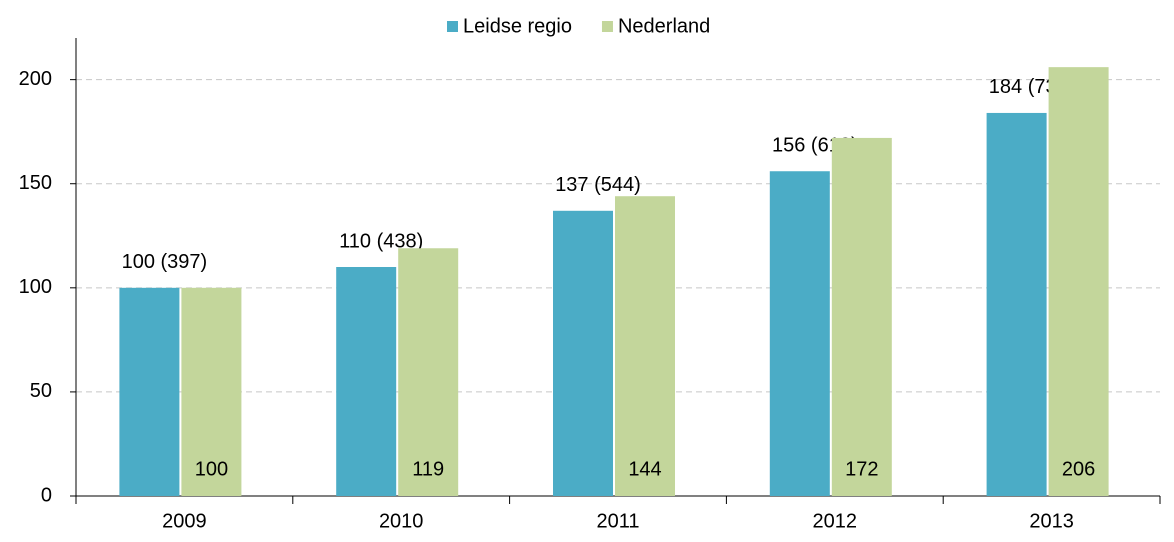 Image resolution: width=1174 pixels, height=542 pixels. What do you see at coordinates (35, 287) in the screenshot?
I see `y-tick-label: 100` at bounding box center [35, 287].